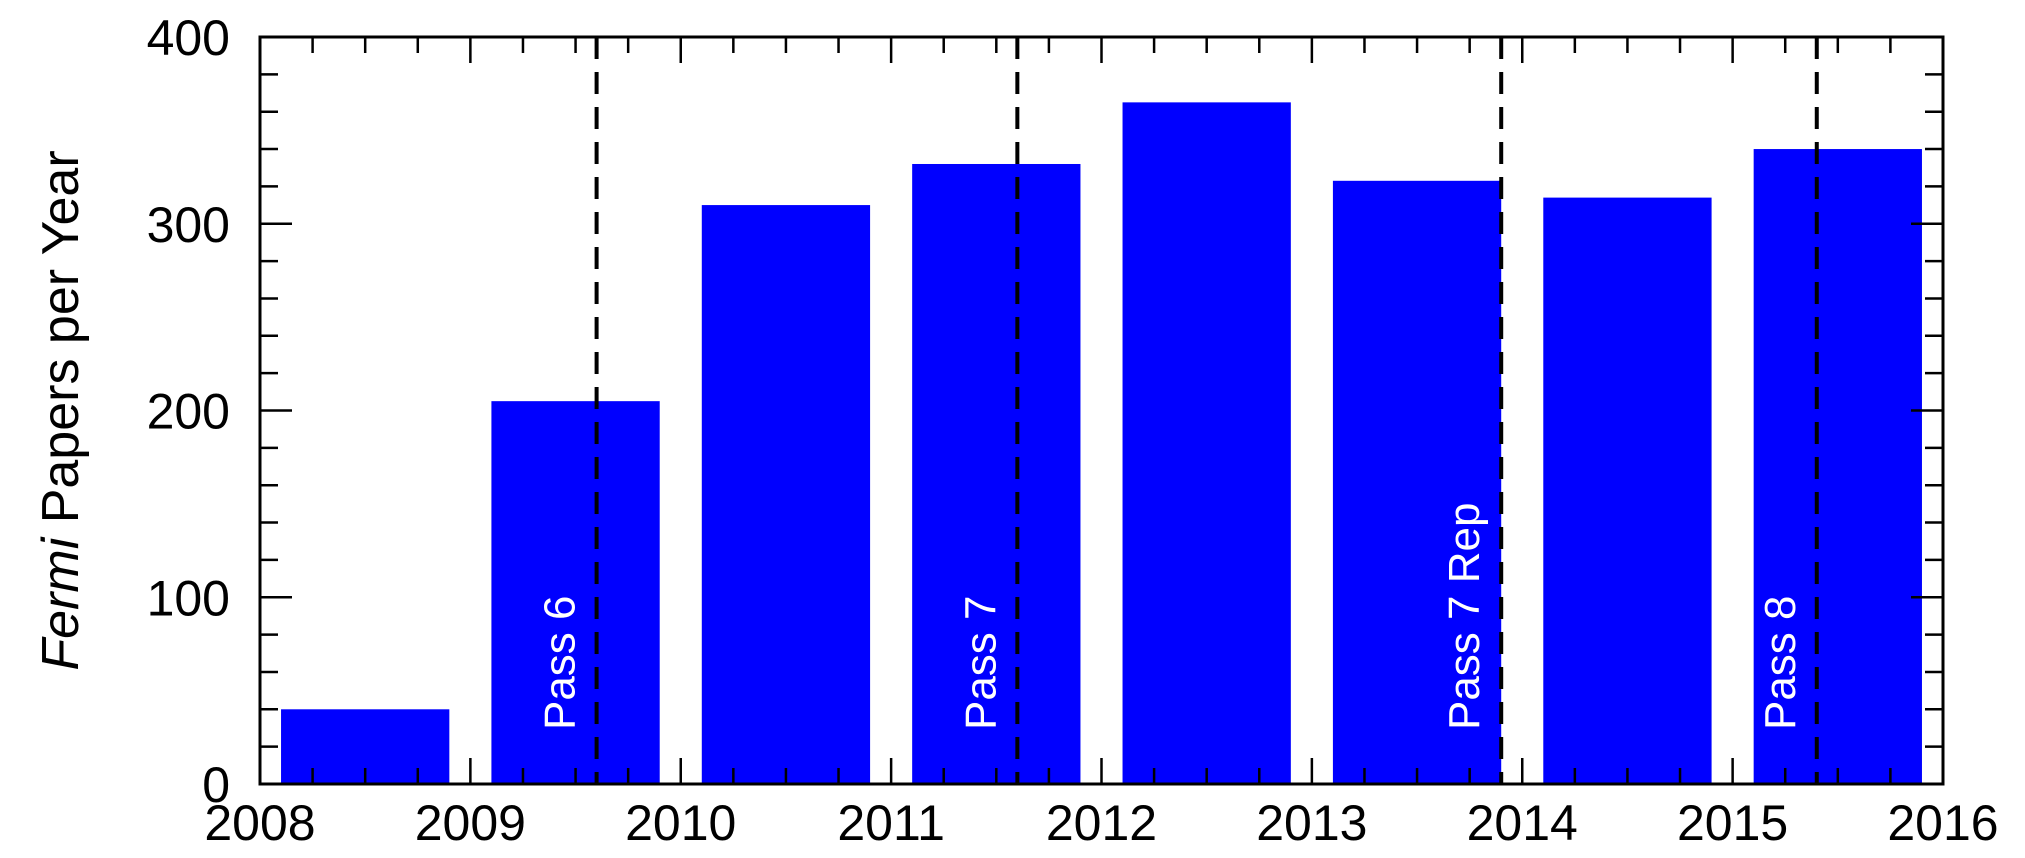 The width and height of the screenshot is (2025, 858). Describe the element at coordinates (1627, 491) in the screenshot. I see `bar-2014` at that location.